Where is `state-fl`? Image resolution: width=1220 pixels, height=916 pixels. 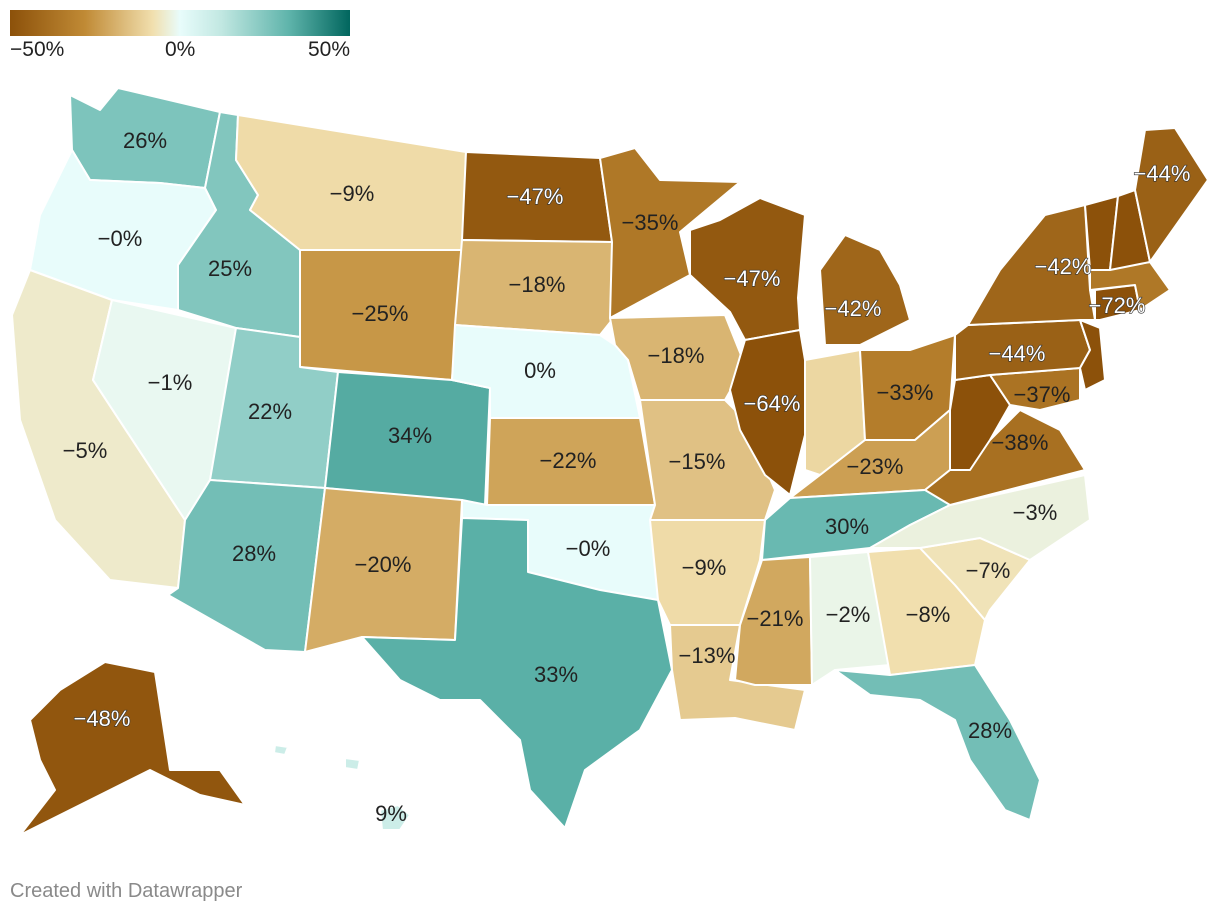 state-fl is located at coordinates (937, 742).